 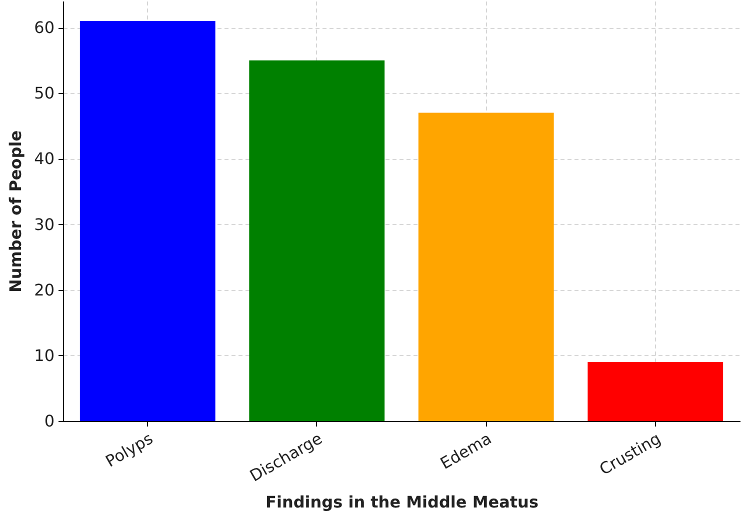 I want to click on y-tick-label: 40, so click(x=44, y=158).